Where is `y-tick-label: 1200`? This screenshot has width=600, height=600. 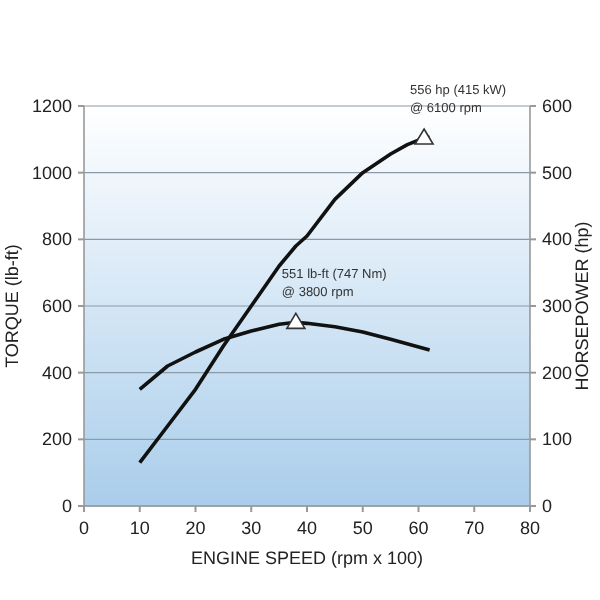
y-tick-label: 1200 is located at coordinates (51, 106).